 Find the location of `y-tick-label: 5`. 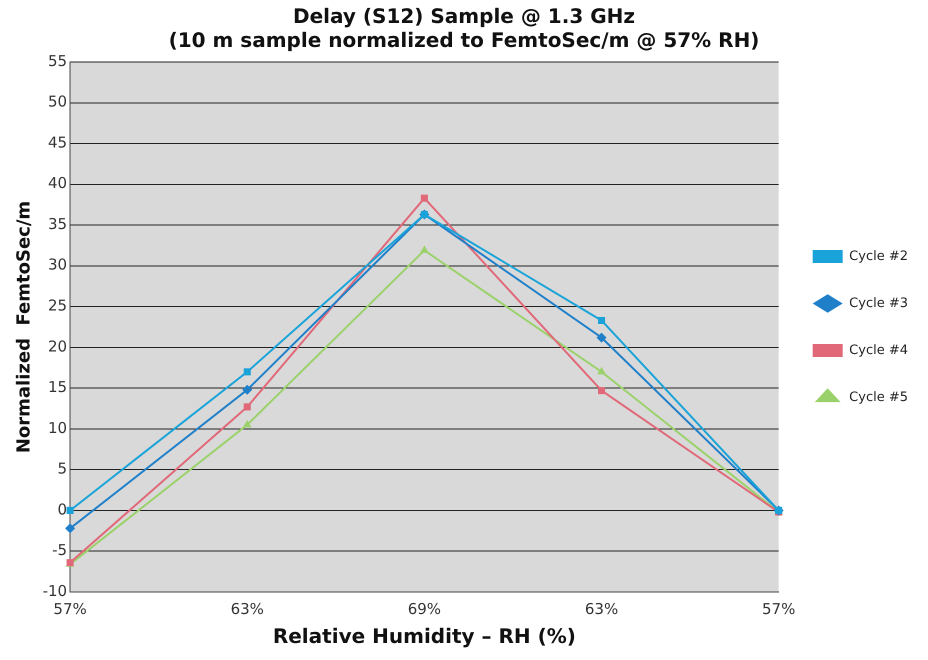

y-tick-label: 5 is located at coordinates (63, 469).